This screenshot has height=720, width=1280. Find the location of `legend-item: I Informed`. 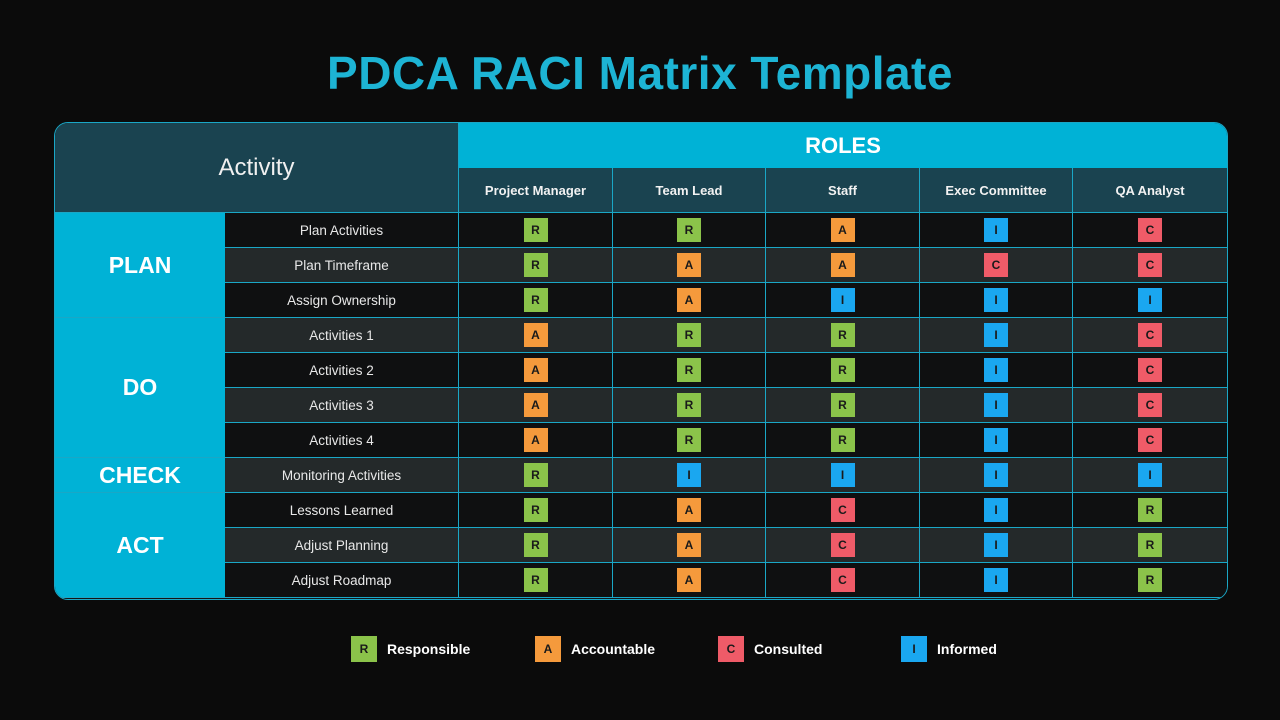

legend-item: I Informed is located at coordinates (949, 649).